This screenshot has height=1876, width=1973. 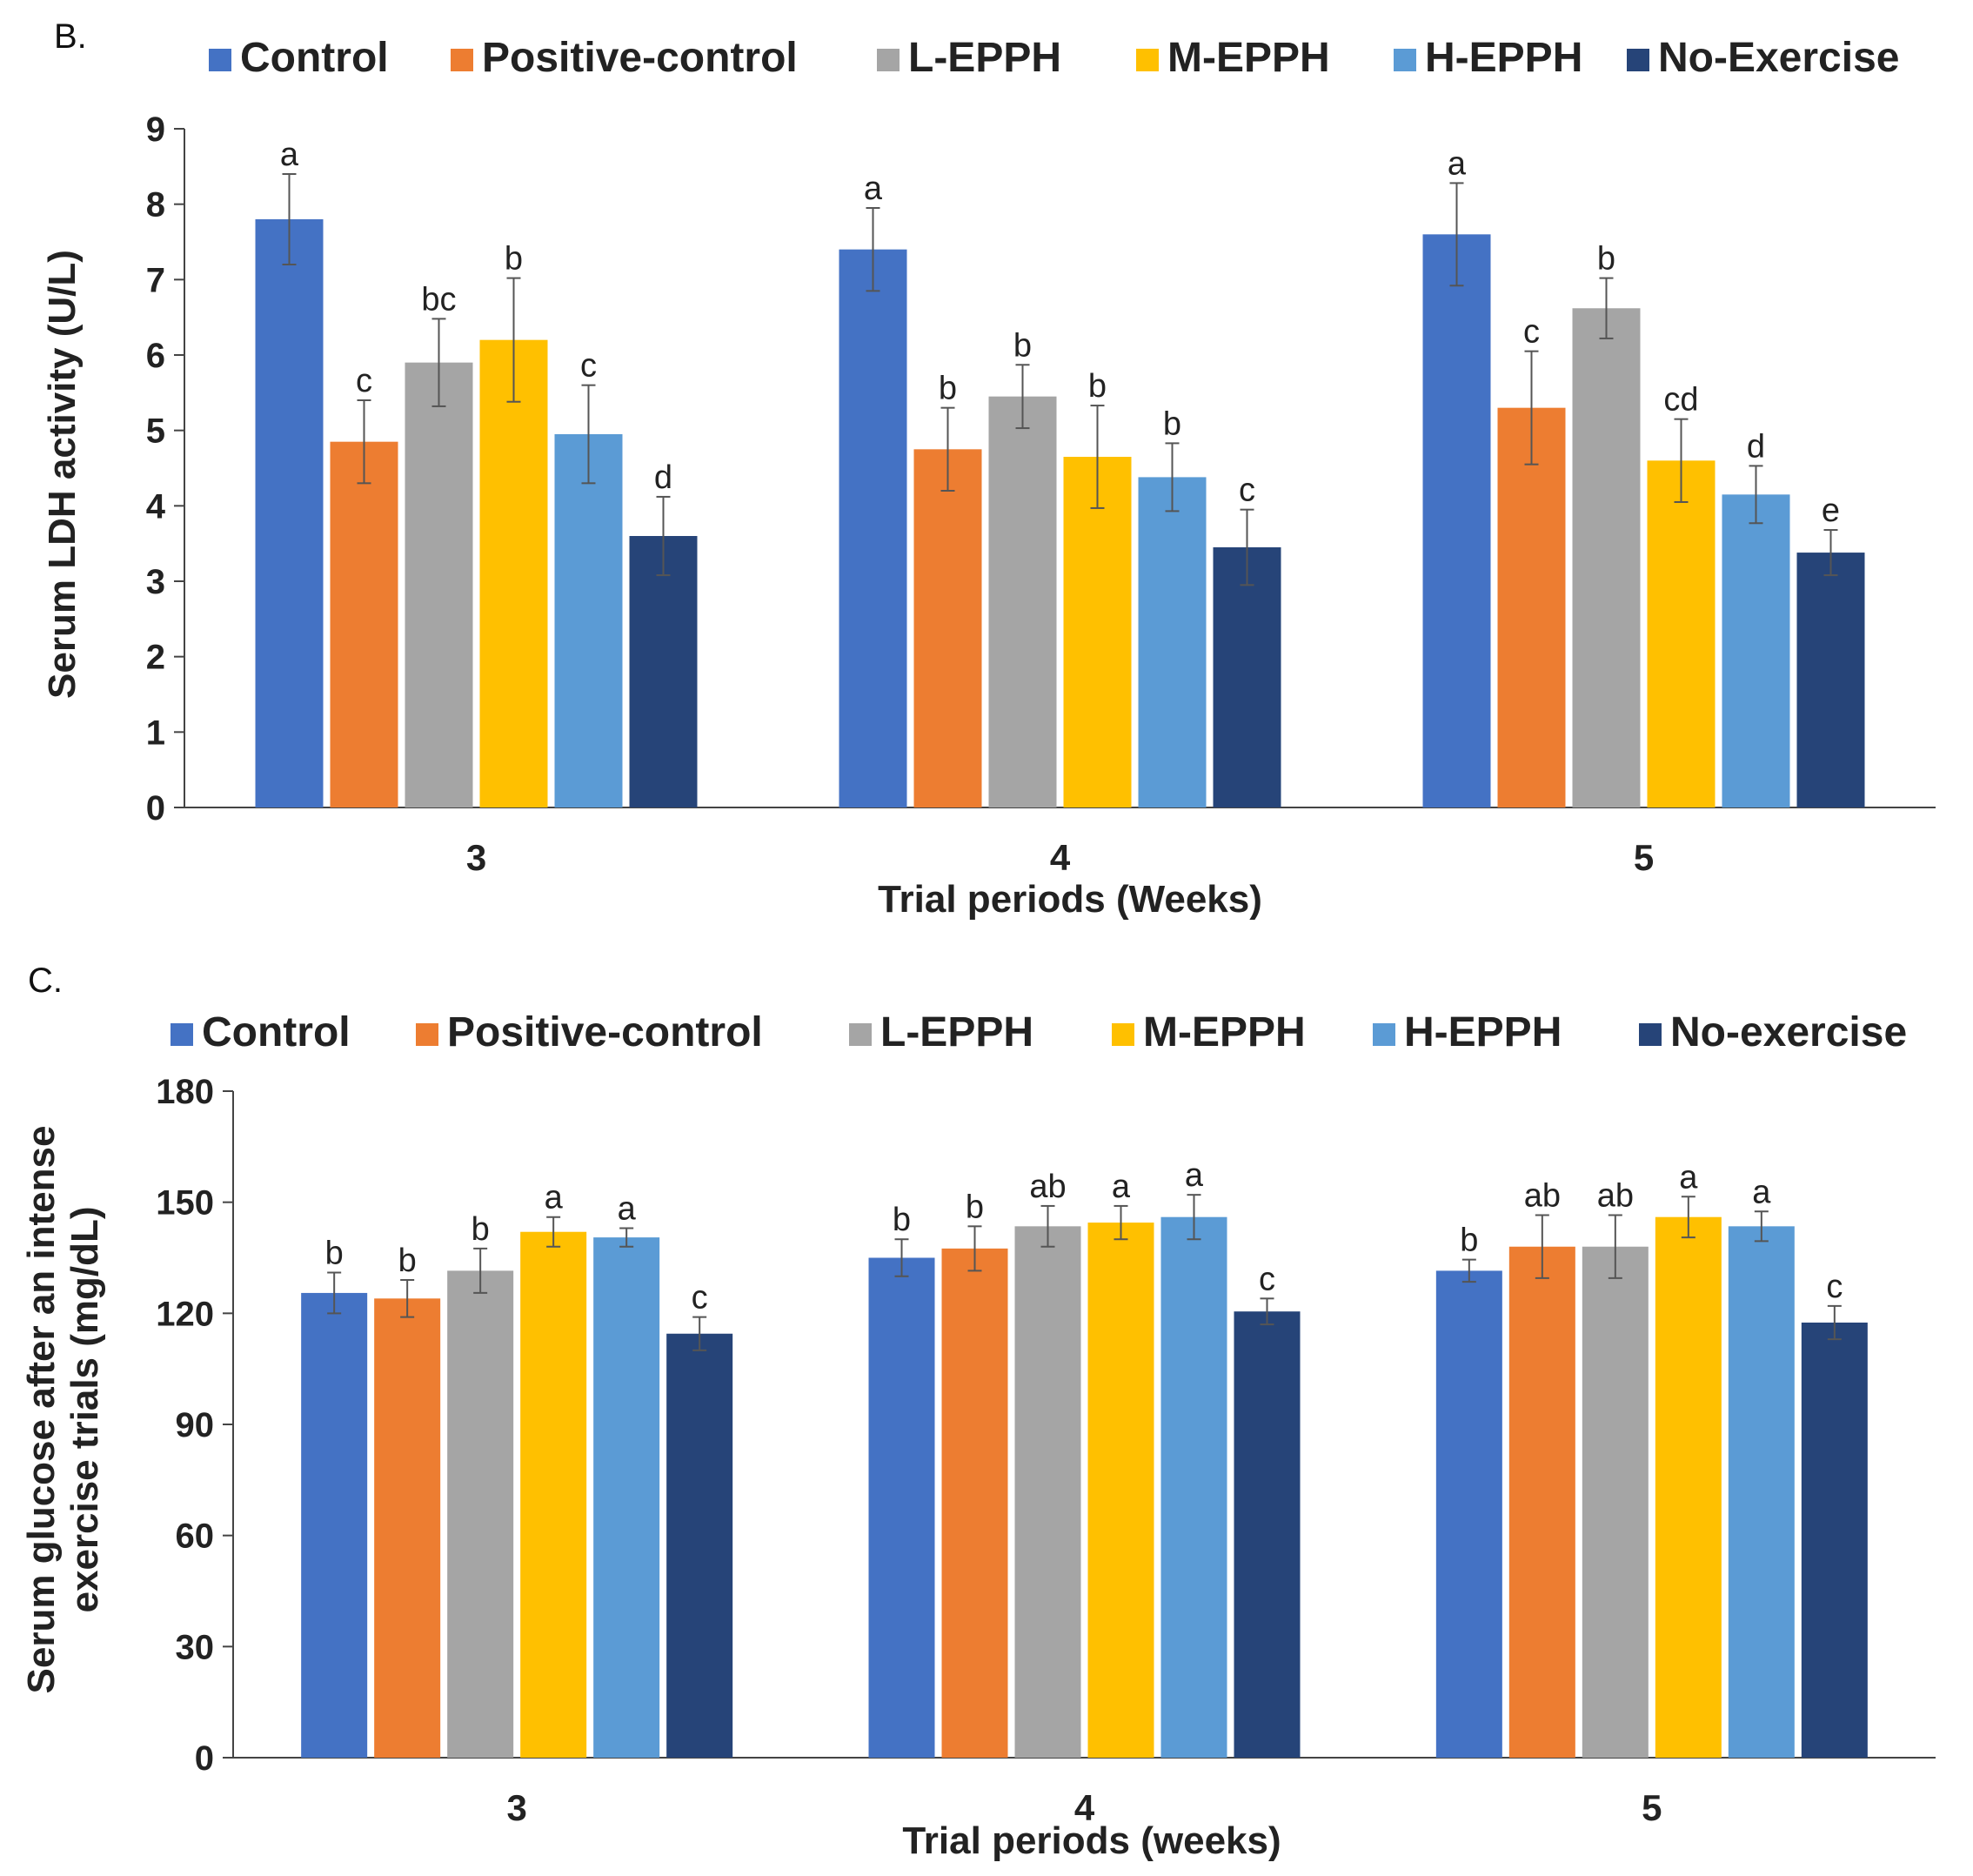 What do you see at coordinates (70, 36) in the screenshot?
I see `panel-b-label: B.` at bounding box center [70, 36].